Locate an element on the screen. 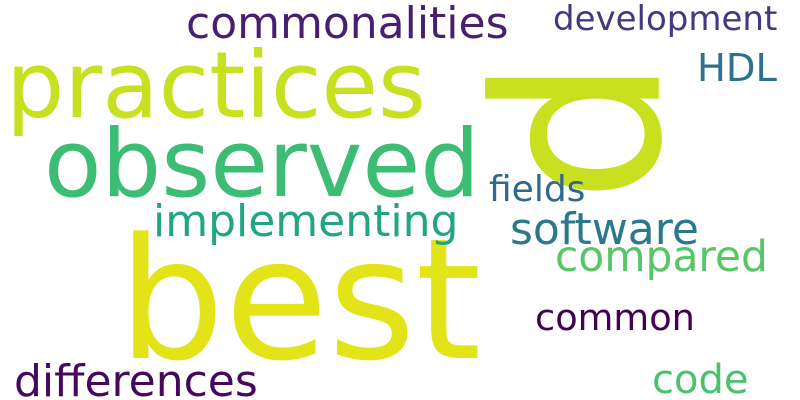  word-observed: observed is located at coordinates (262, 164).